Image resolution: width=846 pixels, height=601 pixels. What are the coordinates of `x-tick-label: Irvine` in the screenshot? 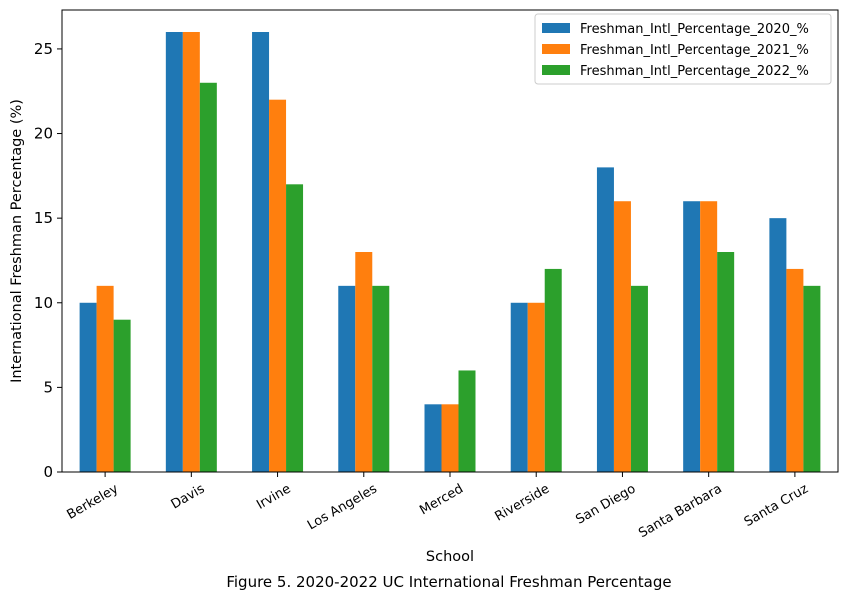 It's located at (273, 496).